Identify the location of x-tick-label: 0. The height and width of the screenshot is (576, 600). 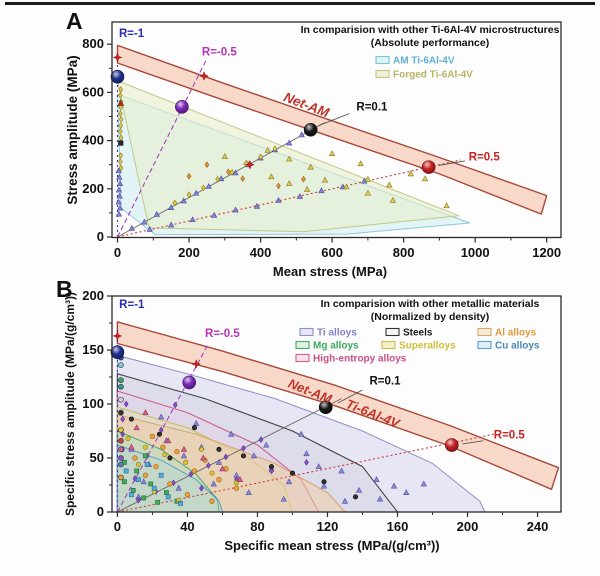
(117, 252).